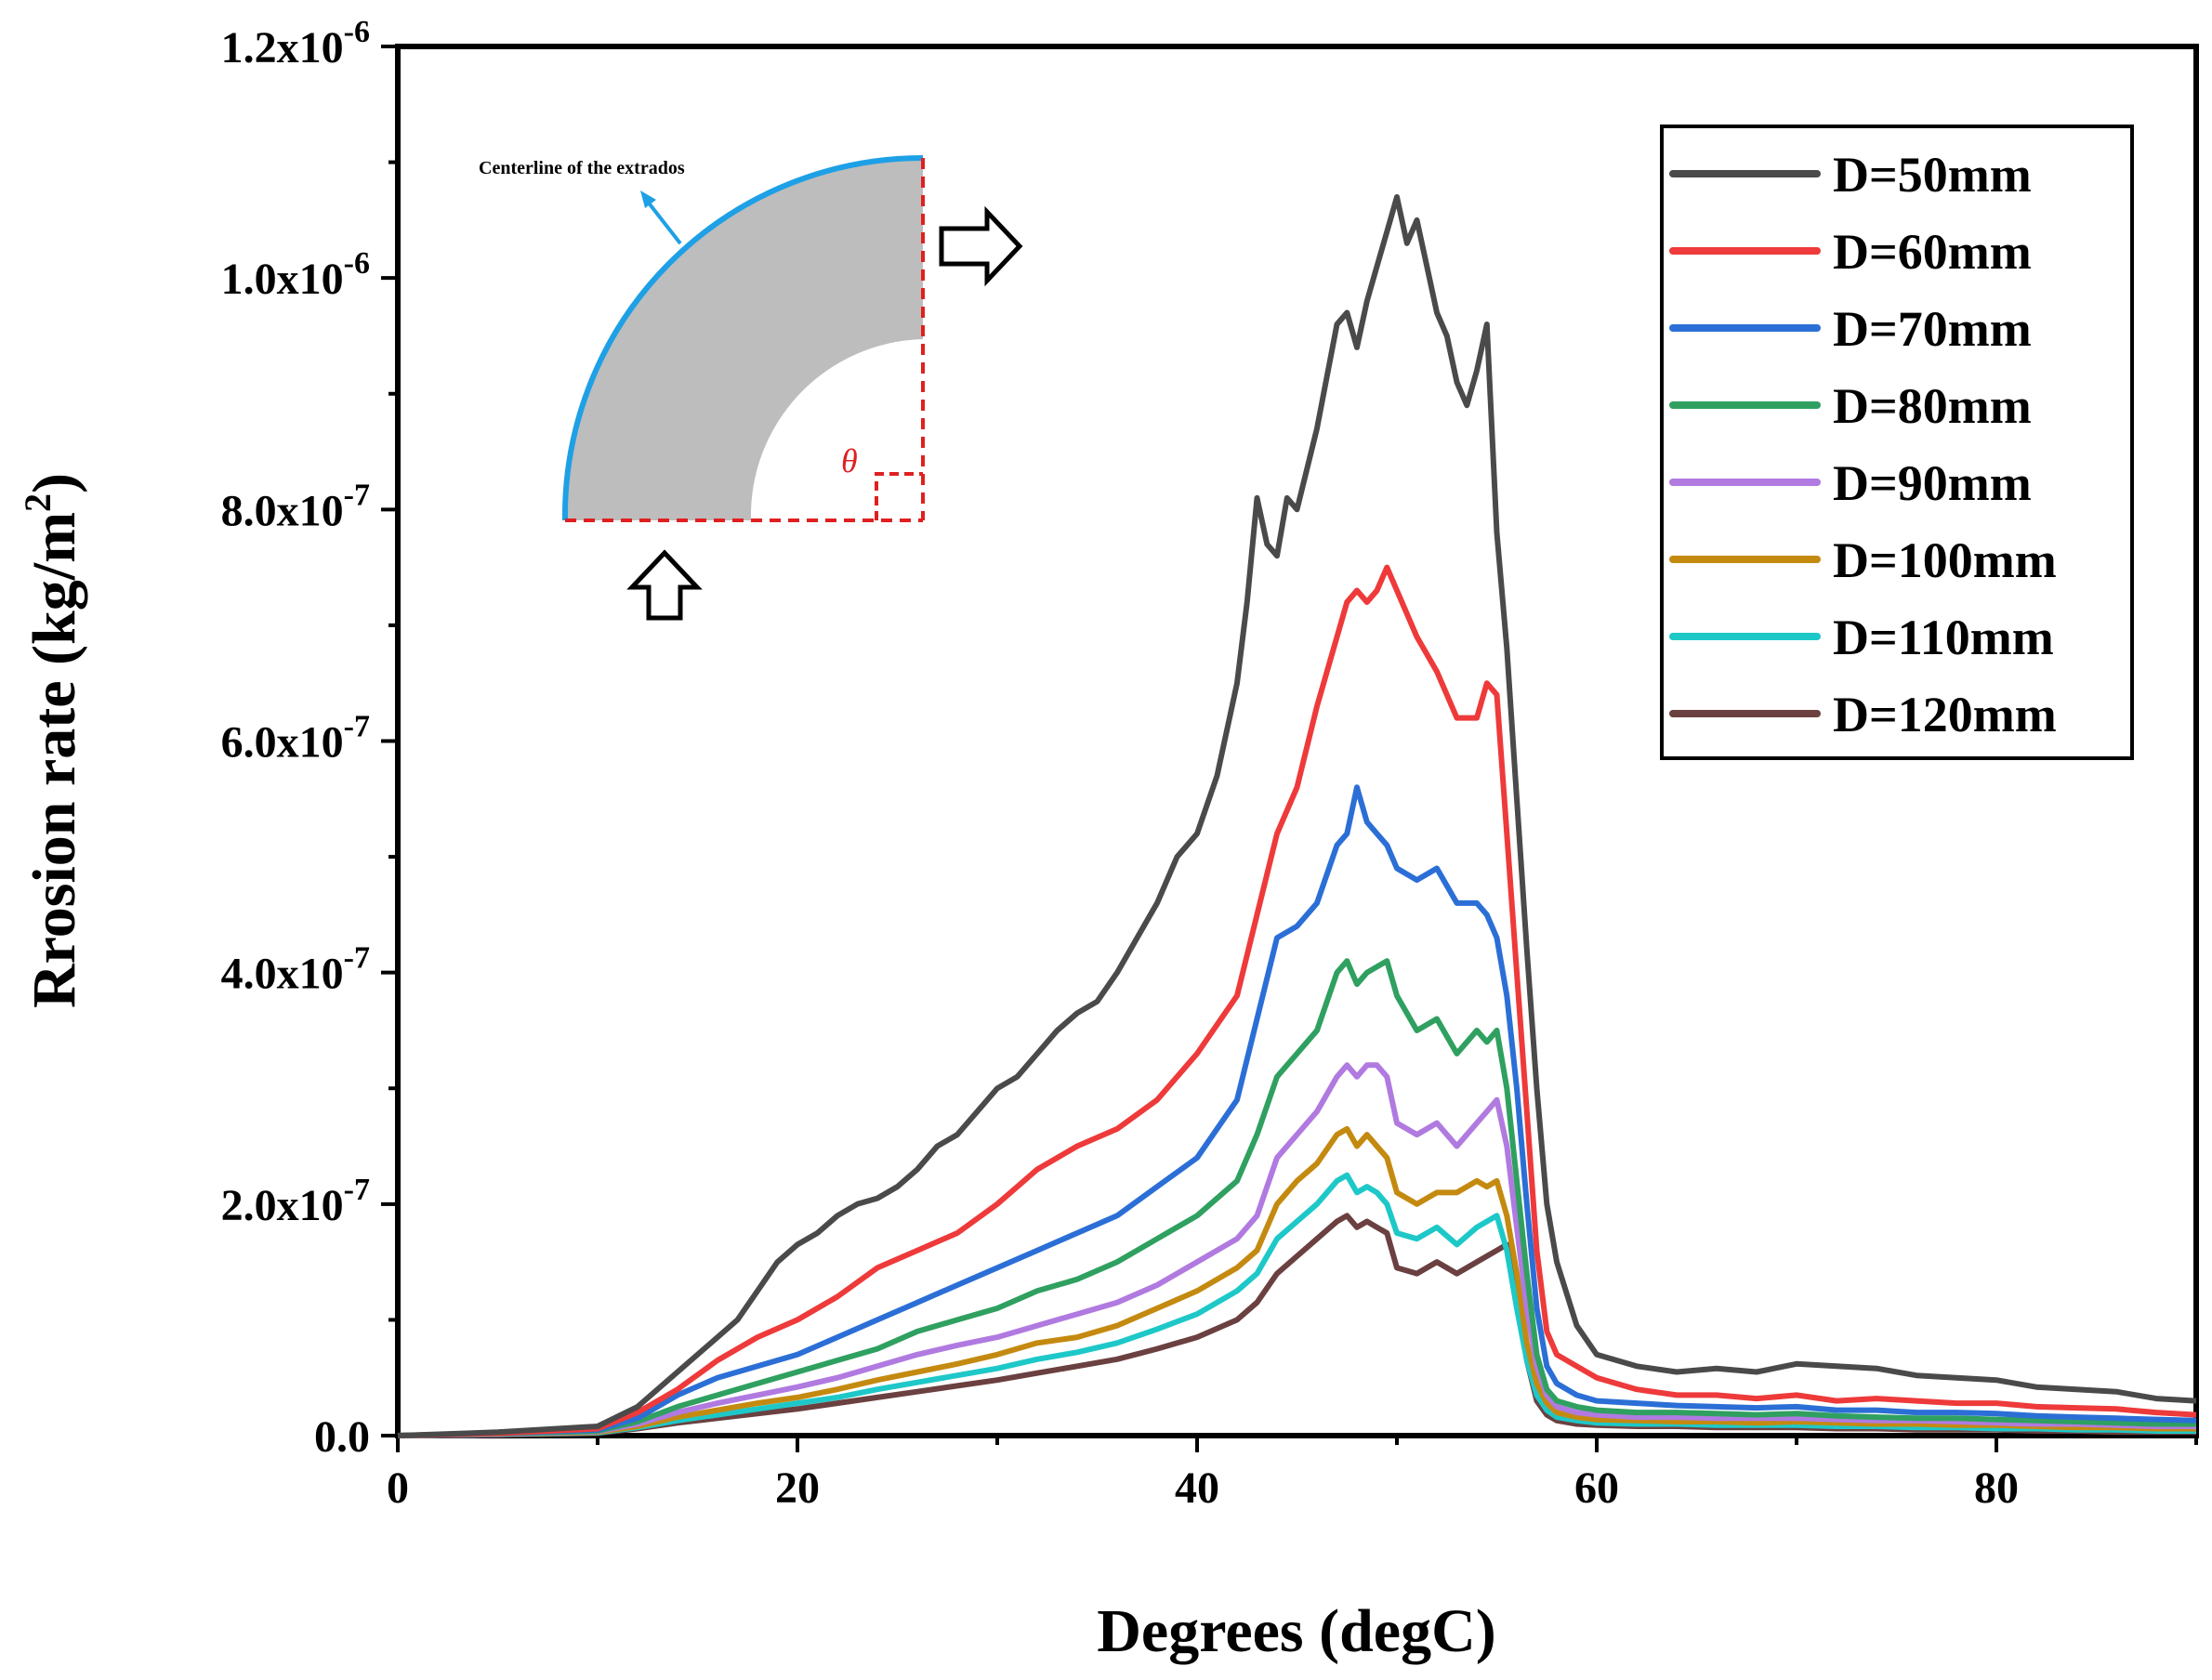 The image size is (2212, 1680). I want to click on centerline-pointer-arrowhead, so click(648, 199).